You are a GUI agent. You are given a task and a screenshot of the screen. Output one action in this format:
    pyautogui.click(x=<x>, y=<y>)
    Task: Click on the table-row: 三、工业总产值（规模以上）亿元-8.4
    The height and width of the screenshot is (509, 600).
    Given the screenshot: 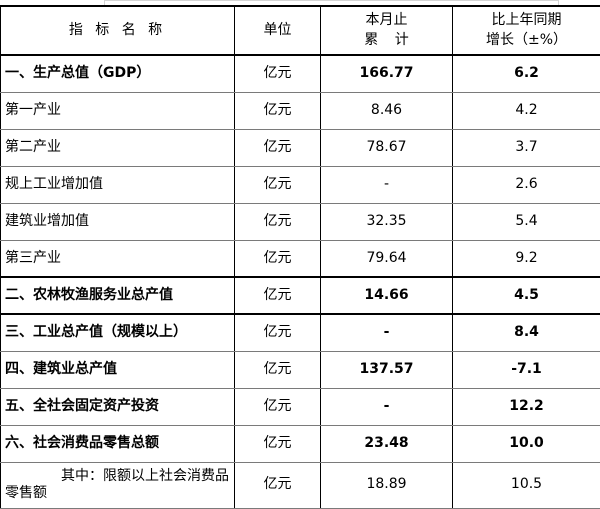 What is the action you would take?
    pyautogui.click(x=300, y=332)
    